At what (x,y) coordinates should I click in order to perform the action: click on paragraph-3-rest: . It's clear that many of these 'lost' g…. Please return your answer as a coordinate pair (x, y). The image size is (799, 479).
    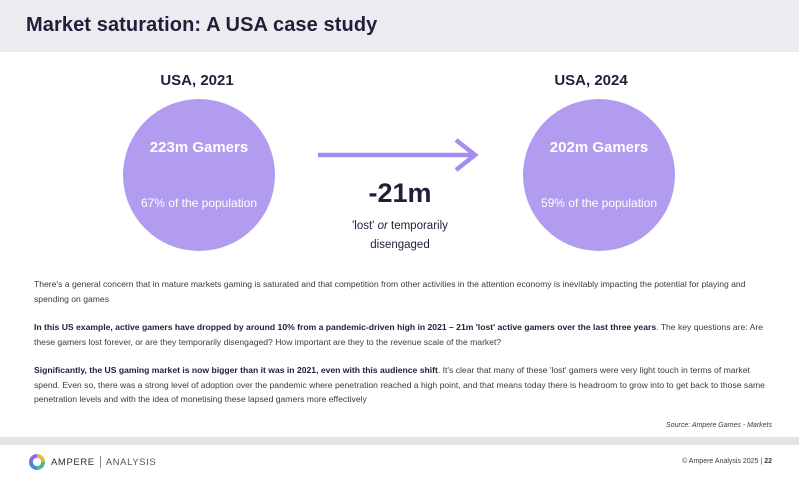
    Looking at the image, I should click on (399, 384).